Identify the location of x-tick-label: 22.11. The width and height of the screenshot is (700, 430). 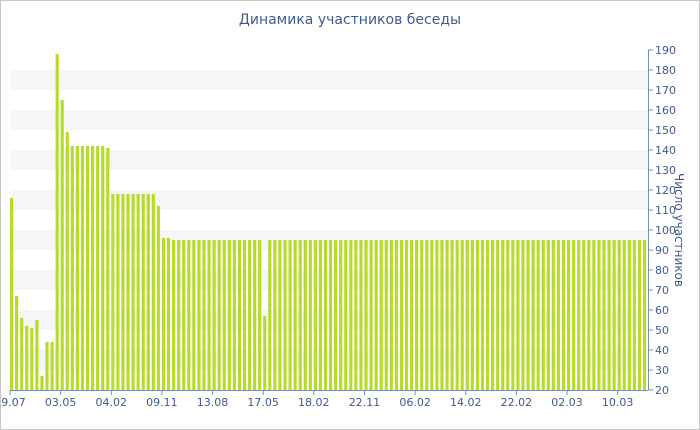
(365, 402).